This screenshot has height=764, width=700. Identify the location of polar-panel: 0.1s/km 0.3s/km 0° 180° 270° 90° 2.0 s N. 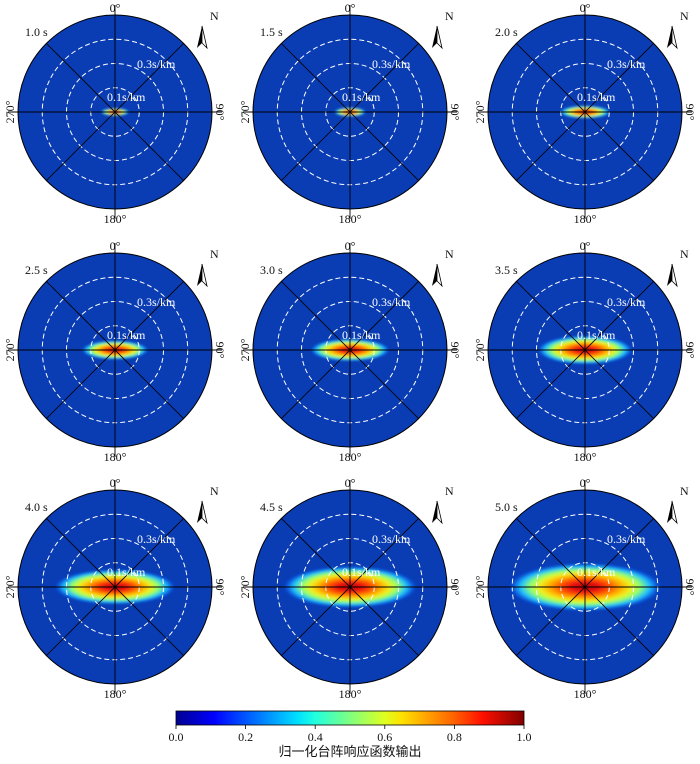
(585, 113).